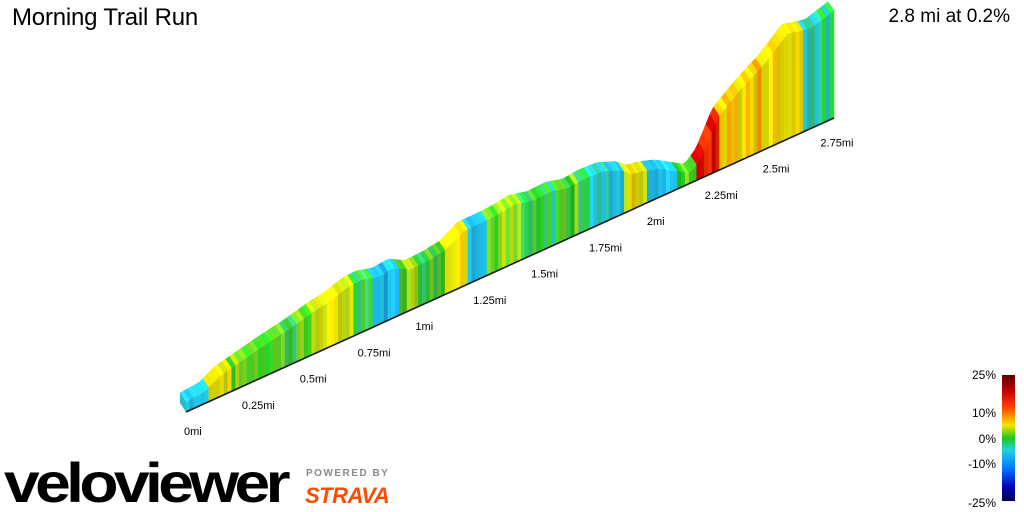 The width and height of the screenshot is (1024, 512). I want to click on gradient-legend: 25% 10% 0% -10% -25%, so click(991, 439).